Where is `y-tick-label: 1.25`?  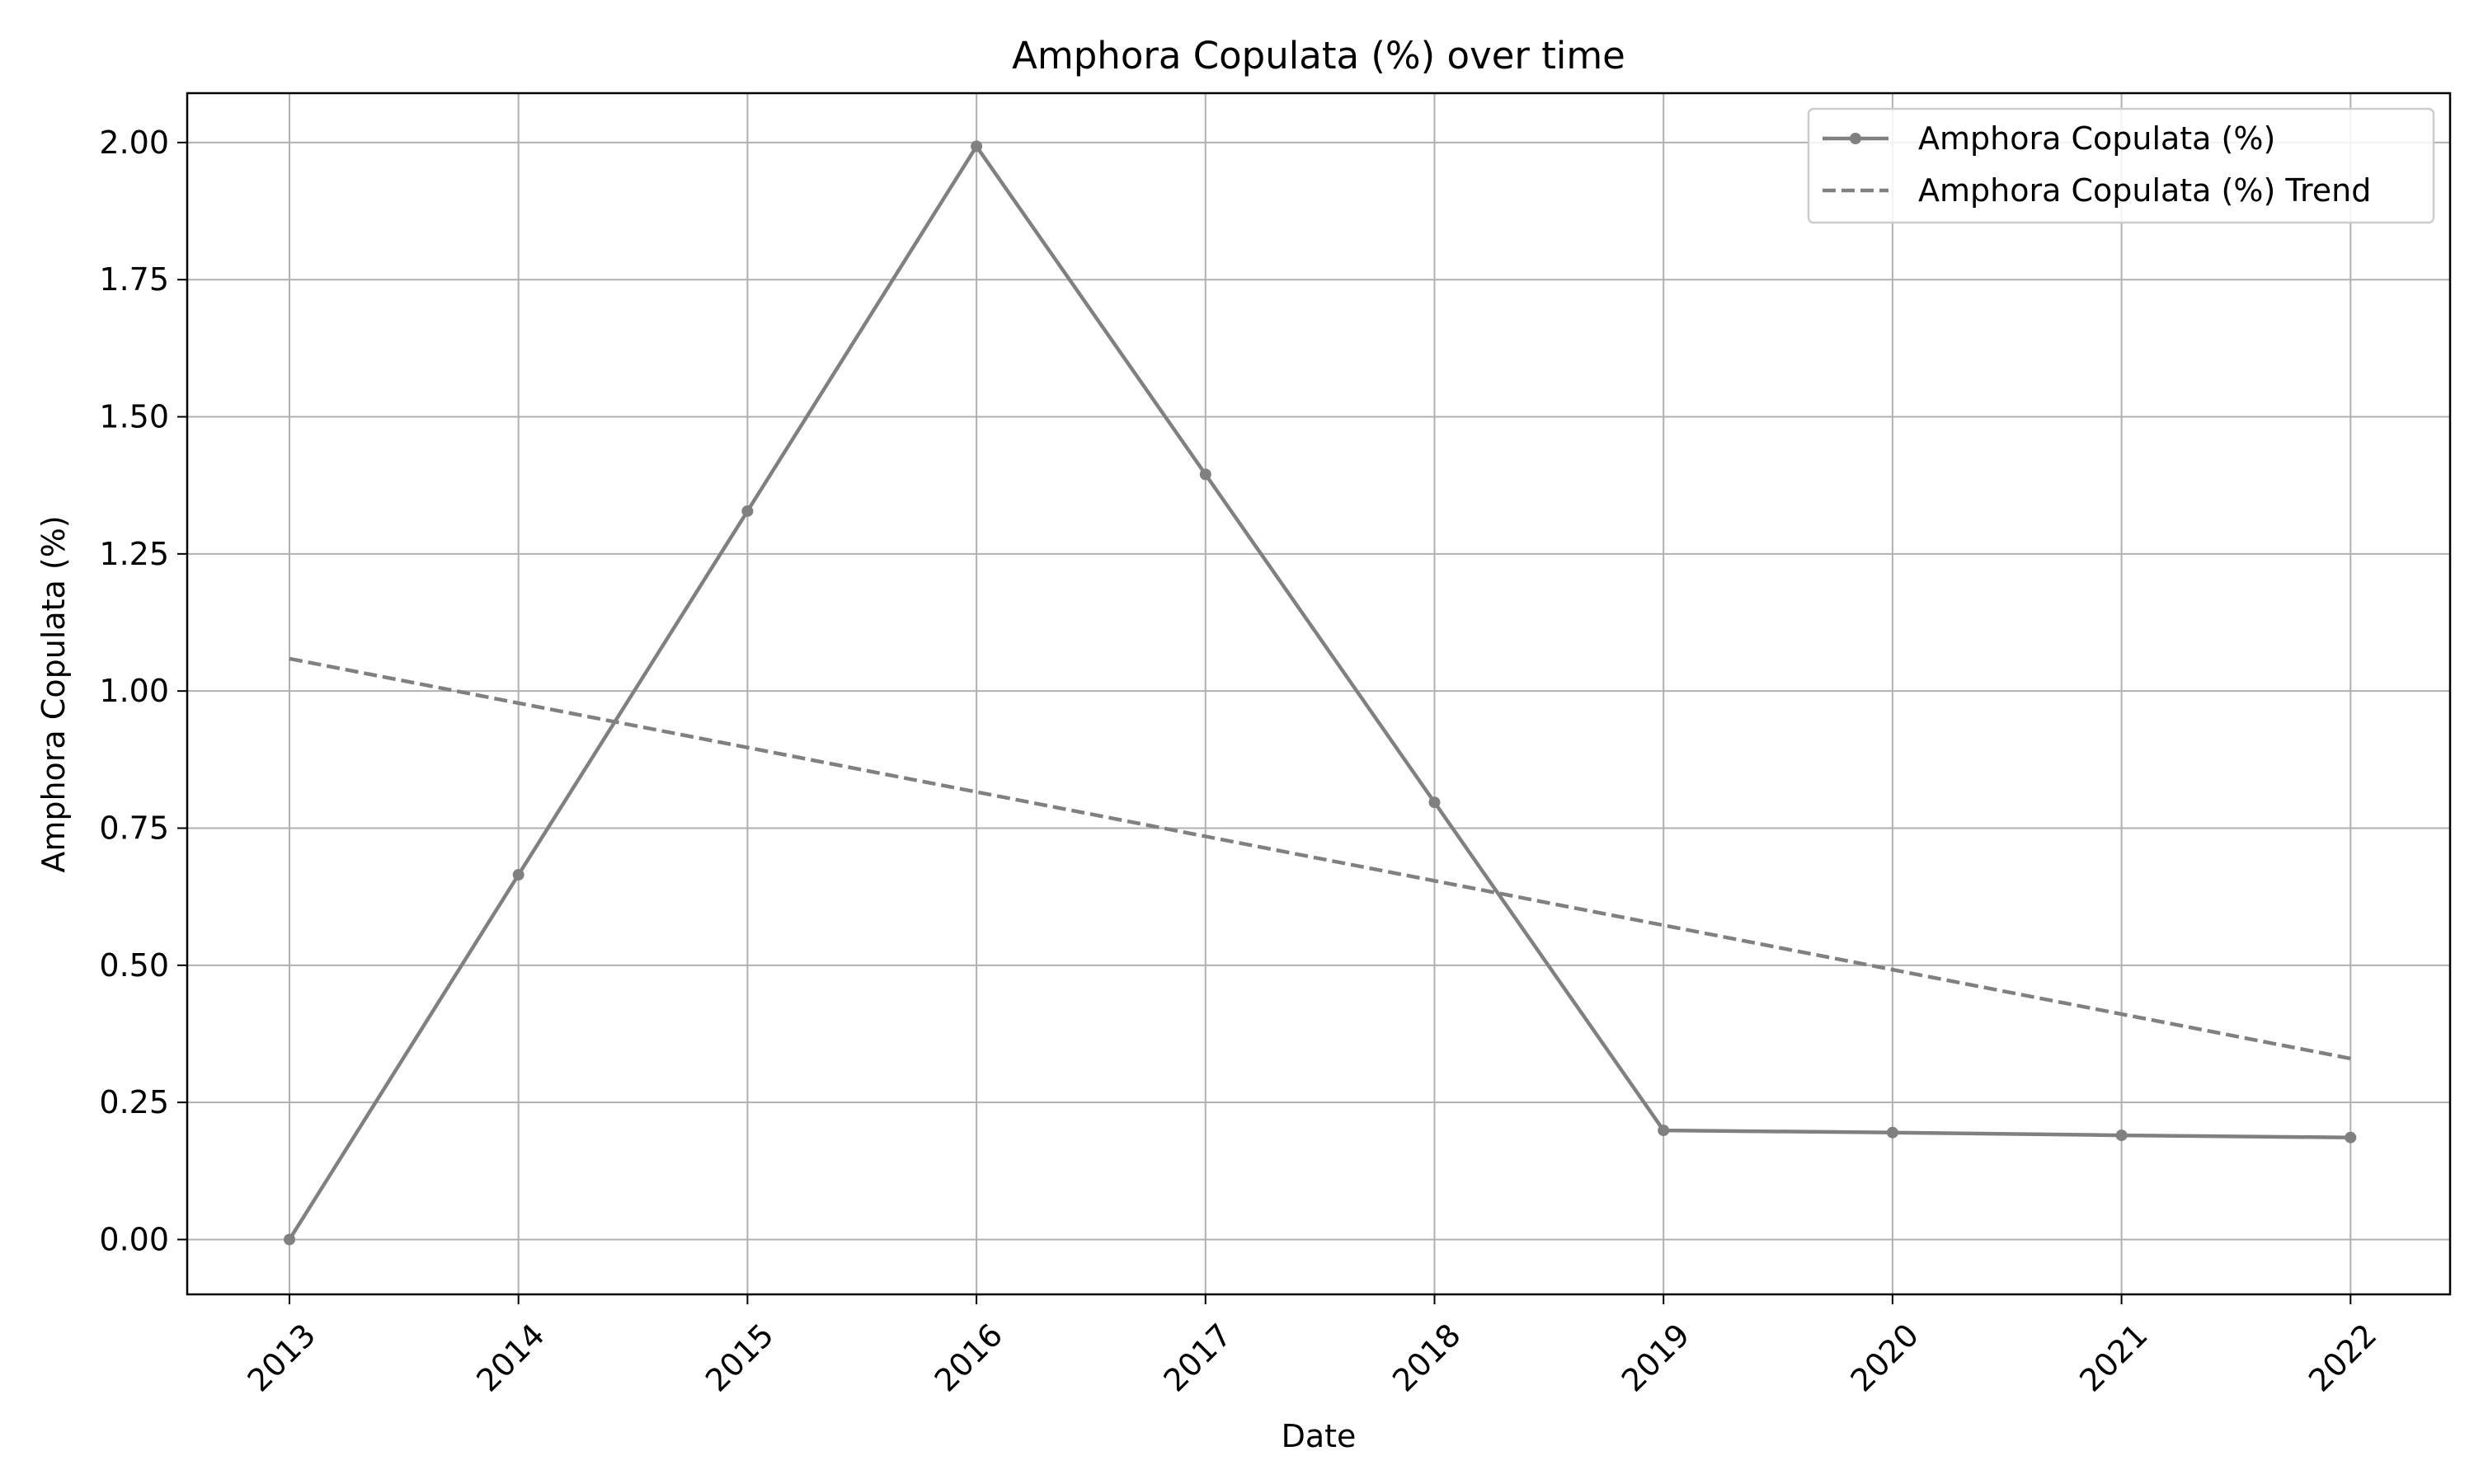
y-tick-label: 1.25 is located at coordinates (134, 554).